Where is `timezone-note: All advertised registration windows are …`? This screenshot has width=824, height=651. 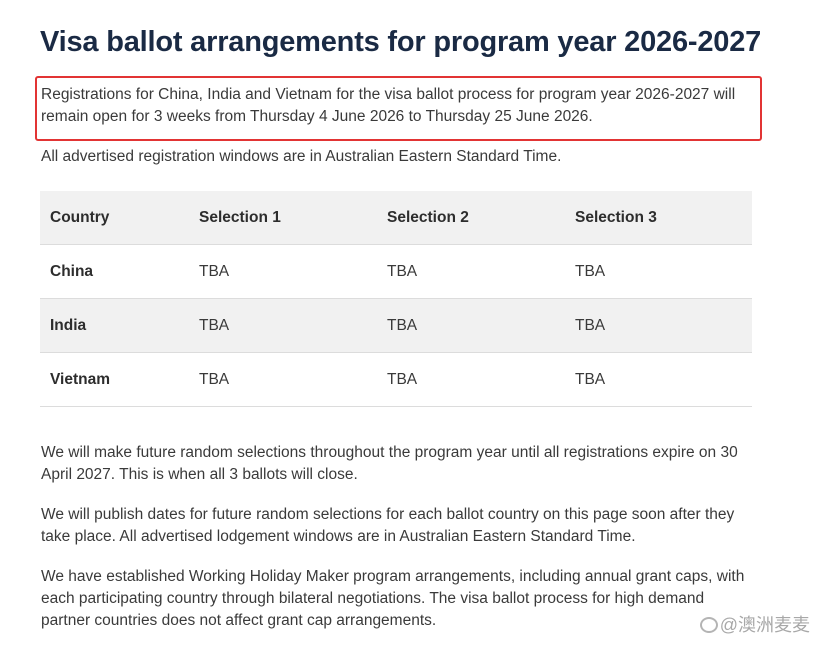 timezone-note: All advertised registration windows are … is located at coordinates (301, 156).